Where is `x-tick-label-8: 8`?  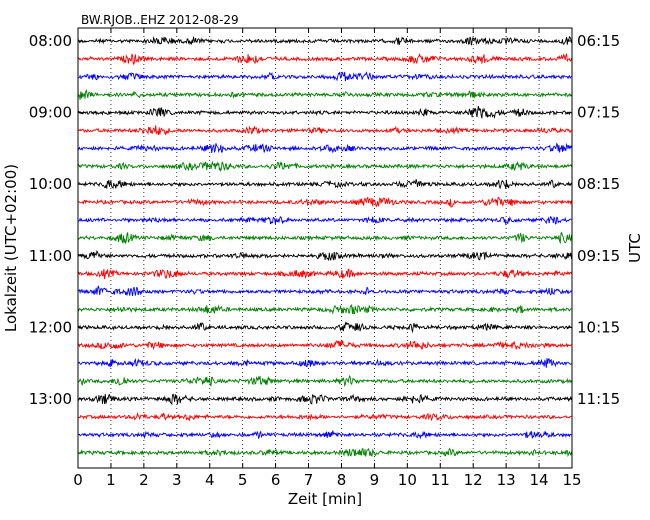
x-tick-label-8: 8 is located at coordinates (342, 480).